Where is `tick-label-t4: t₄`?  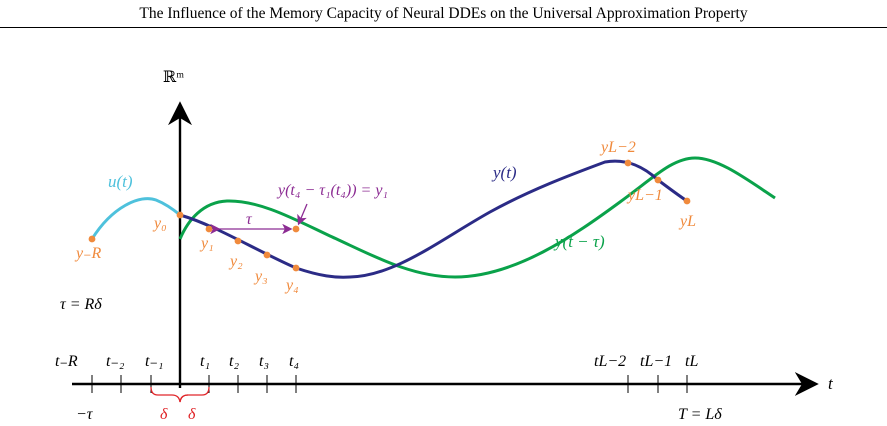
tick-label-t4: t₄ is located at coordinates (294, 361).